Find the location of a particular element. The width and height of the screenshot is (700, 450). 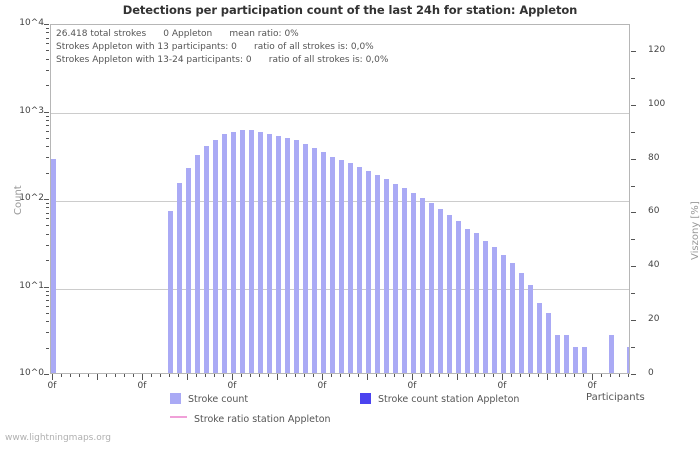

legend-item-station-ratio: Stroke ratio station Appleton is located at coordinates (250, 419).